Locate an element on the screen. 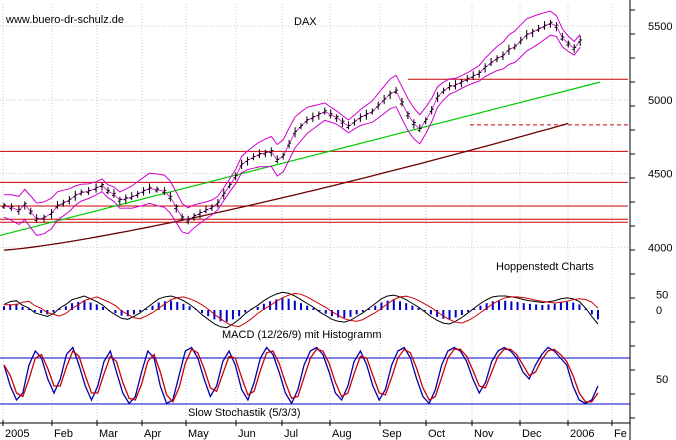 Image resolution: width=676 pixels, height=440 pixels. x-tick-label: Sep is located at coordinates (392, 434).